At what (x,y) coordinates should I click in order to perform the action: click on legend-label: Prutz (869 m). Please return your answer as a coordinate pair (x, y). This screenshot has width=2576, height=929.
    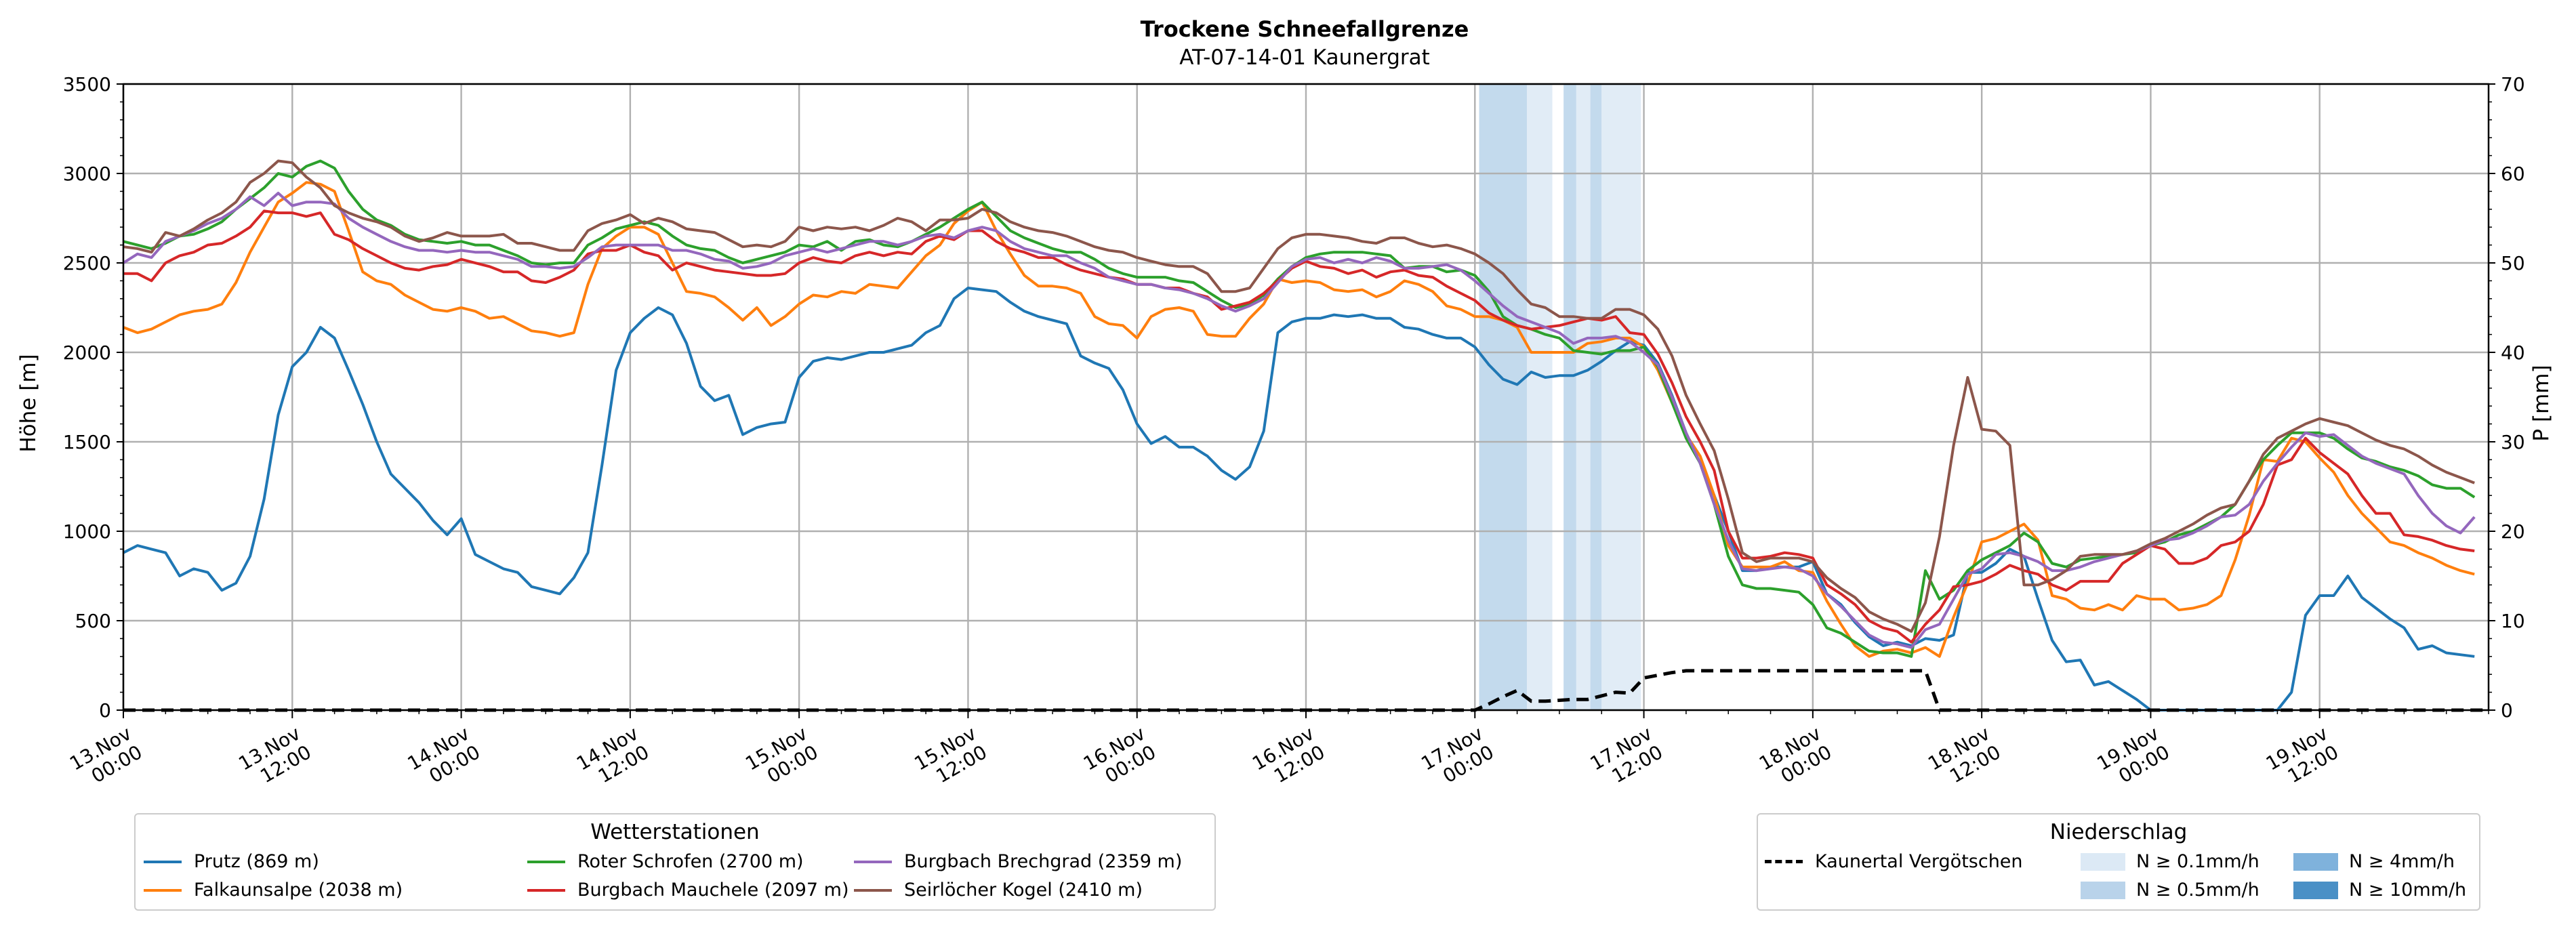
    Looking at the image, I should click on (257, 862).